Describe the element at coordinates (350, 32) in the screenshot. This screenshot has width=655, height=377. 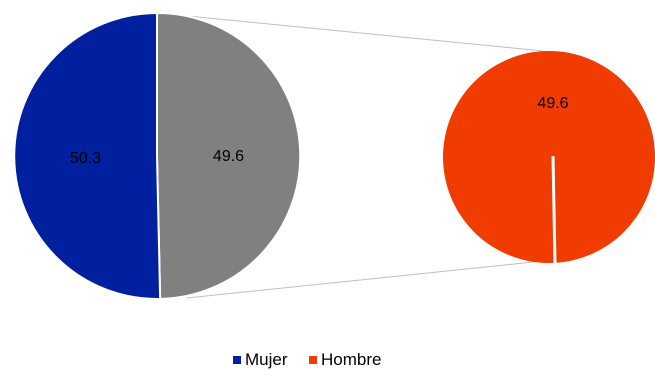
I see `connector-top` at that location.